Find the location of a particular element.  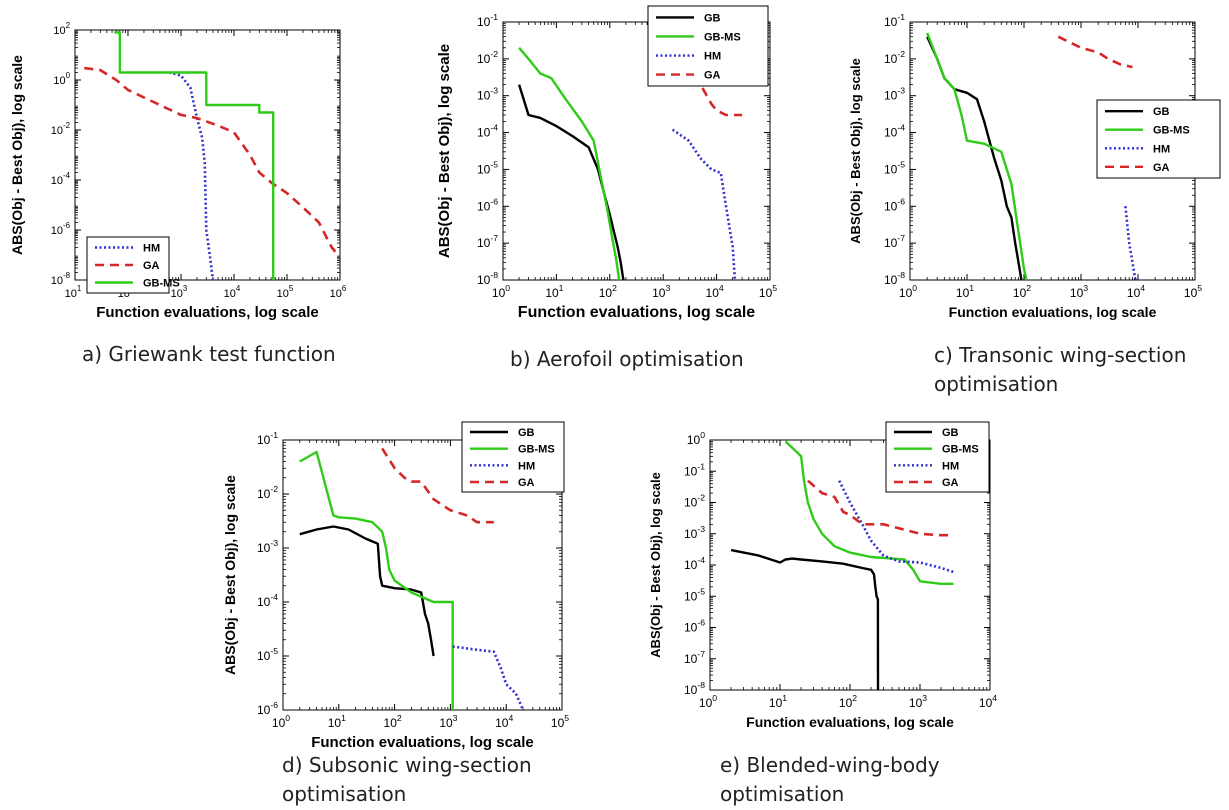

y-tick-exponent: -5 is located at coordinates (494, 164).